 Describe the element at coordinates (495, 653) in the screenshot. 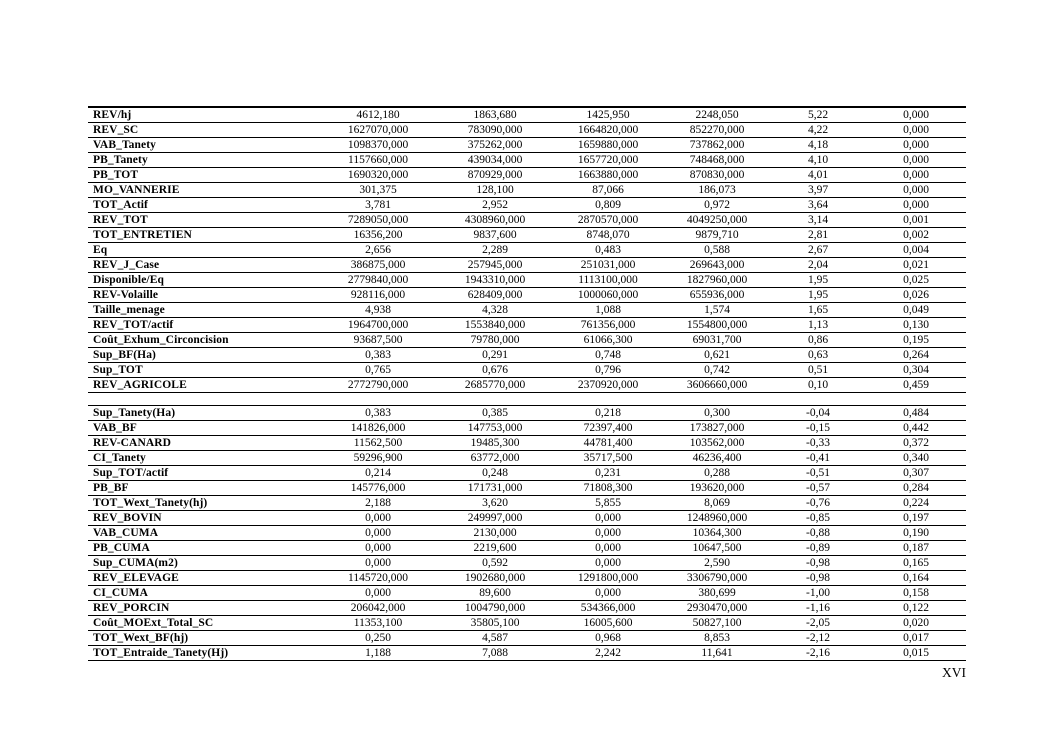

I see `cell-value: 7,088` at that location.